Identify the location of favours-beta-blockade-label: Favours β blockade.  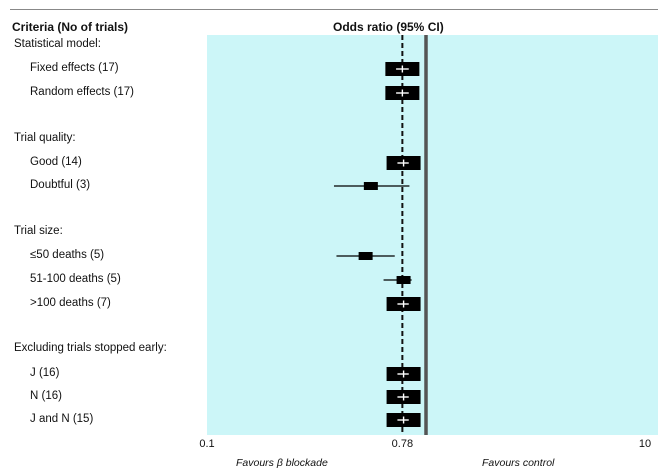
(282, 463).